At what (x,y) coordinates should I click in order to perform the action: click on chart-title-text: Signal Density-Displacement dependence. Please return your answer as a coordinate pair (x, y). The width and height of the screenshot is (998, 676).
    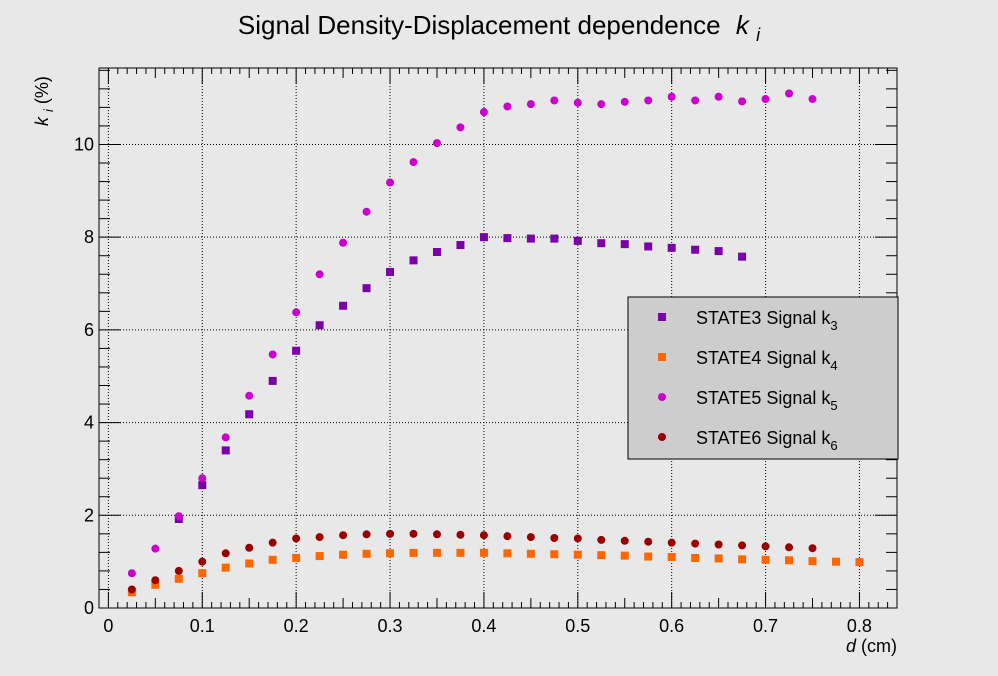
    Looking at the image, I should click on (479, 25).